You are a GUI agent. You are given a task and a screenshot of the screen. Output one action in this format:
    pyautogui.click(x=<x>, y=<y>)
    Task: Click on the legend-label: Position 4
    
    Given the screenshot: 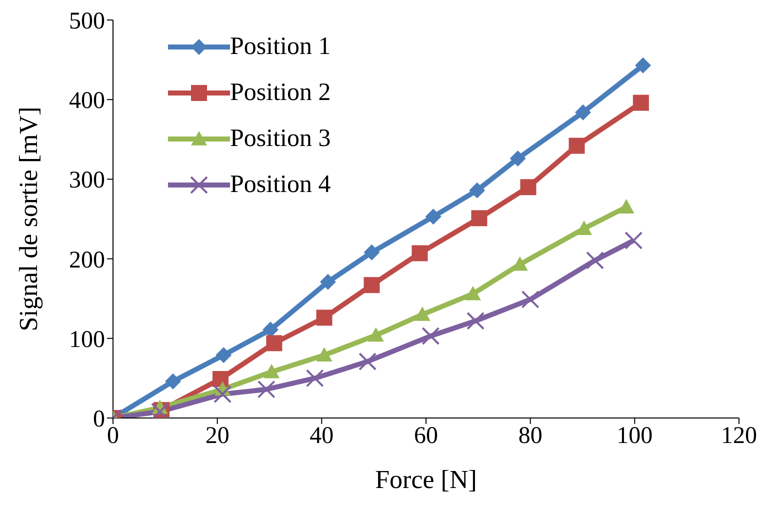 What is the action you would take?
    pyautogui.click(x=280, y=185)
    